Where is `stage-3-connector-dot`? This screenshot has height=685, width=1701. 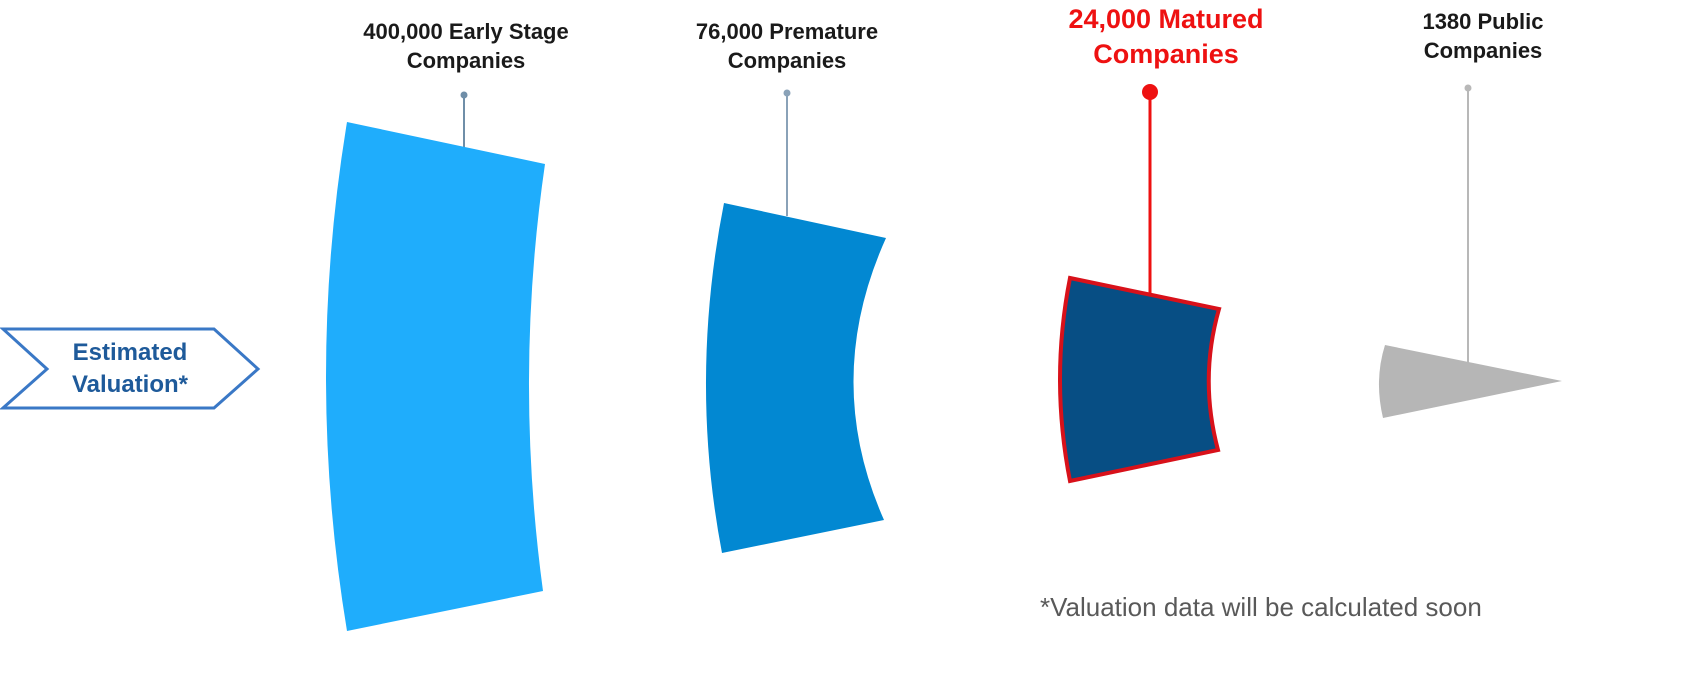 stage-3-connector-dot is located at coordinates (1150, 92).